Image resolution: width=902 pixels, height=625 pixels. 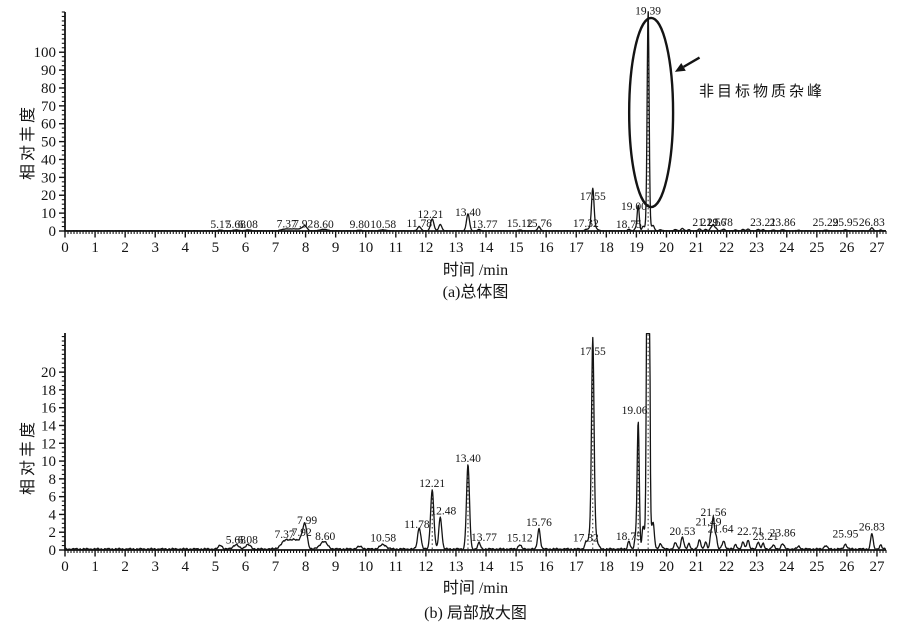 What do you see at coordinates (417, 525) in the screenshot?
I see `chart-b-peak-label: 11.78` at bounding box center [417, 525].